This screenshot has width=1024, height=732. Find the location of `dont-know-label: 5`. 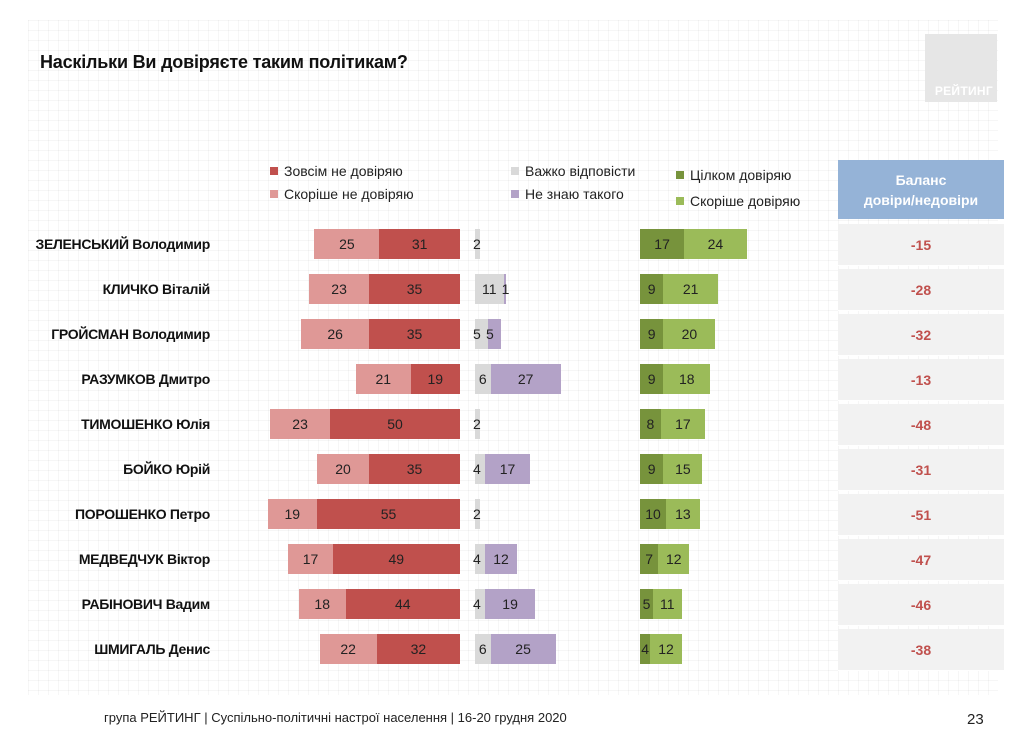

dont-know-label: 5 is located at coordinates (490, 334).